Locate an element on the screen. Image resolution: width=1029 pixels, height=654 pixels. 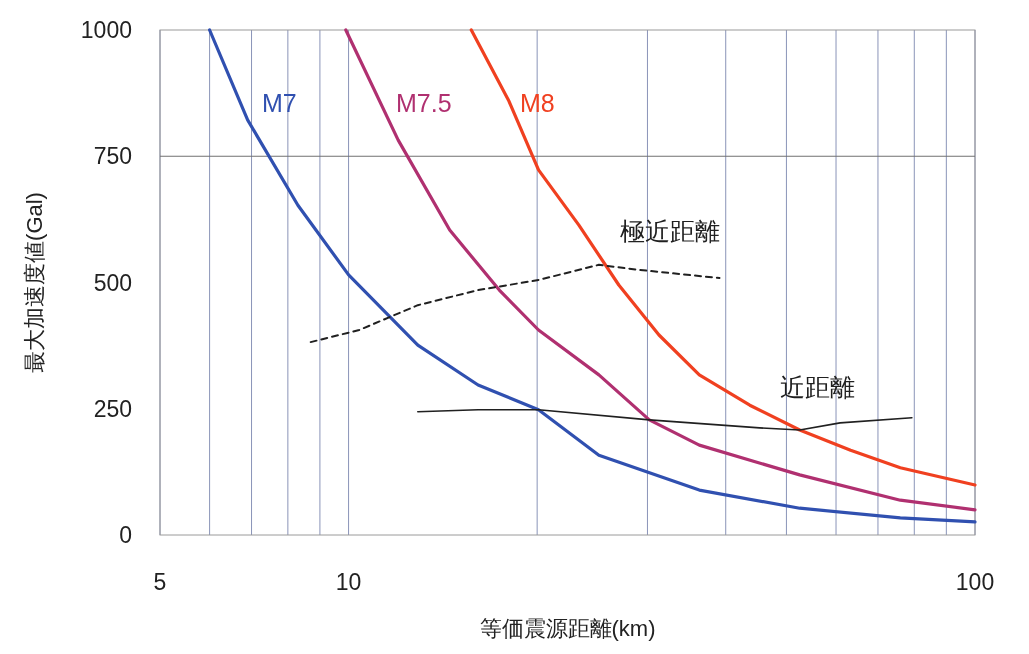
y-tick-label: 750 is located at coordinates (112, 156).